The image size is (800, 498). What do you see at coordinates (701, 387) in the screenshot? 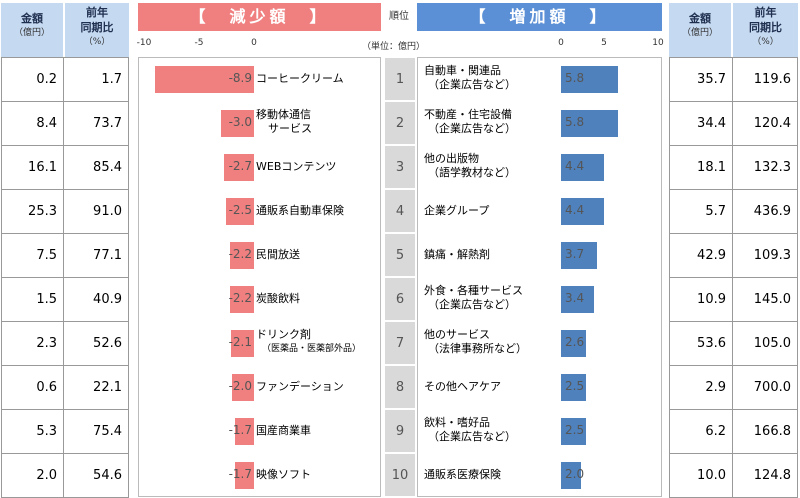
I see `right-amount-cell: 2.9` at bounding box center [701, 387].